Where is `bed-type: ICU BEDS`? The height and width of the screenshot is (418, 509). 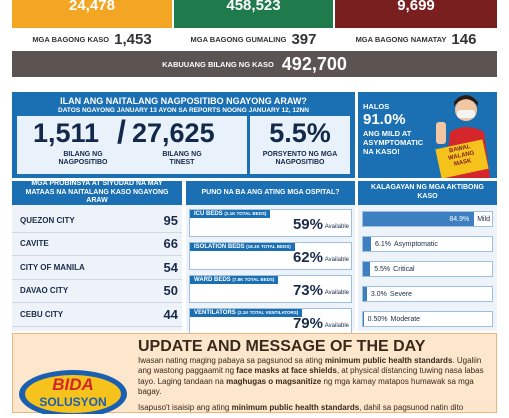 bed-type: ICU BEDS is located at coordinates (208, 214).